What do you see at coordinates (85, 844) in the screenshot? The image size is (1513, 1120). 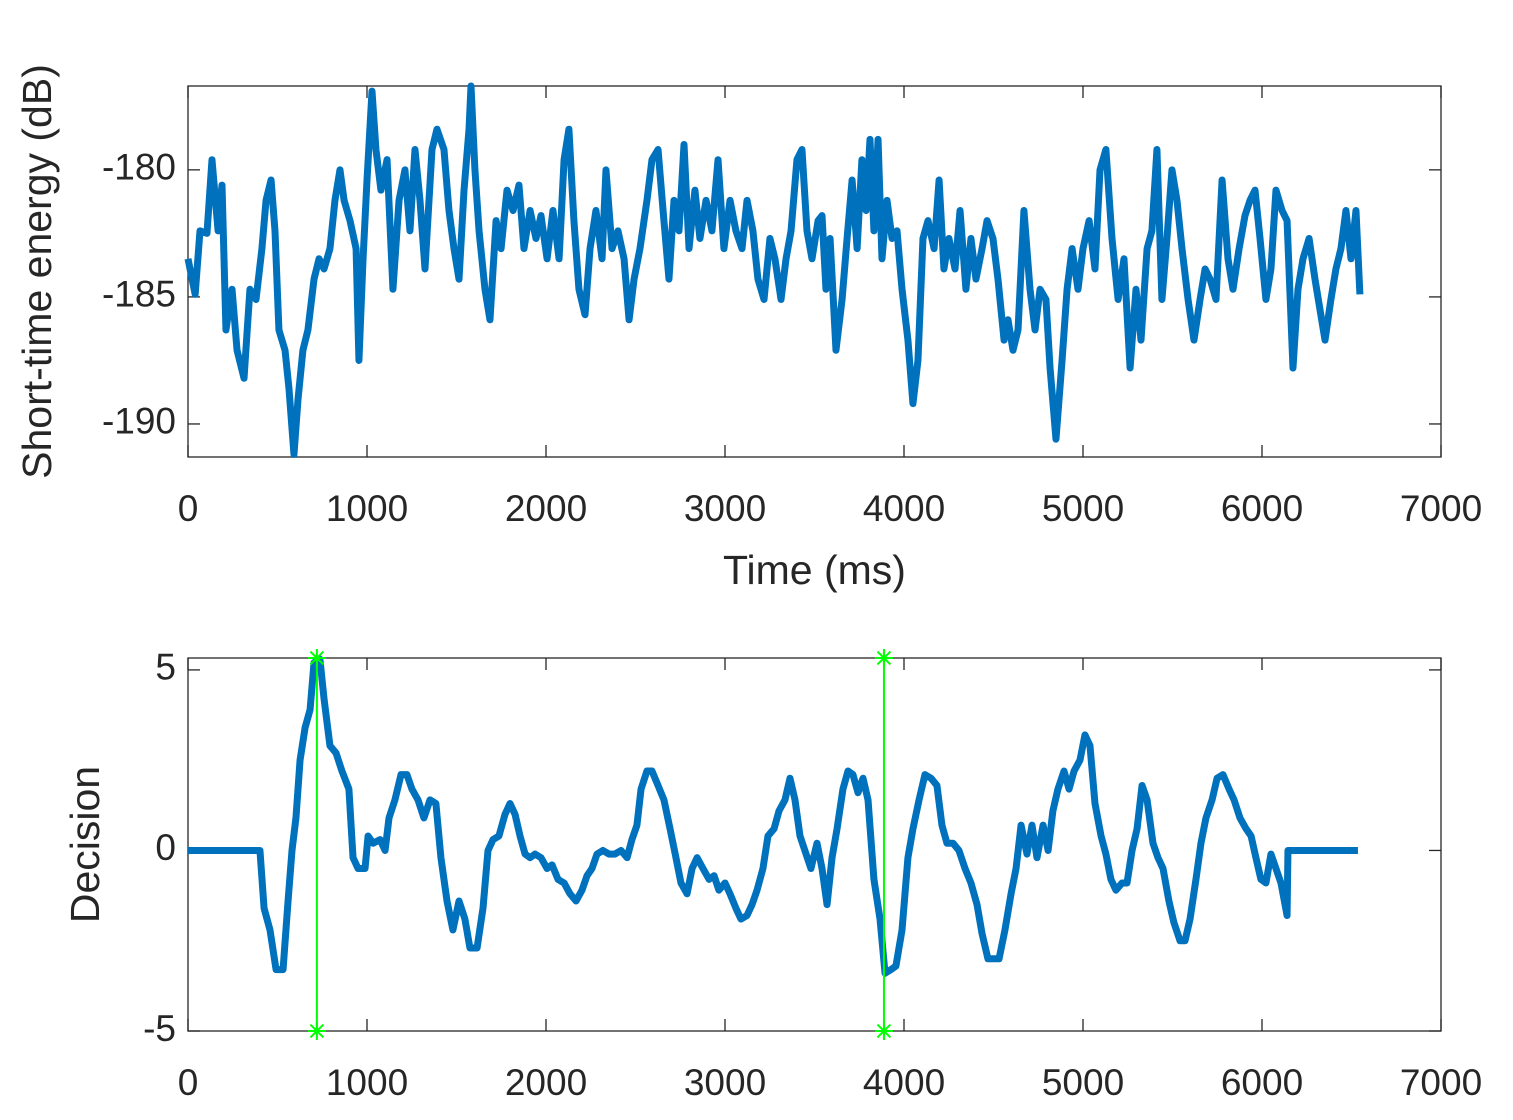 I see `y-axis-label: Decision` at bounding box center [85, 844].